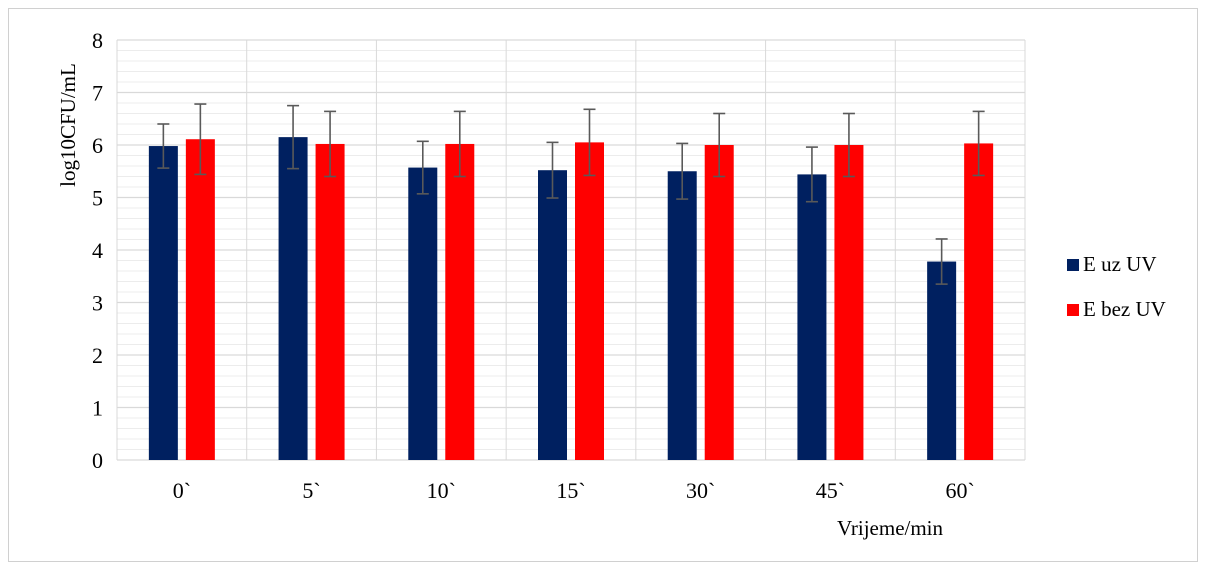  I want to click on x-tick-label: 15`, so click(570, 490).